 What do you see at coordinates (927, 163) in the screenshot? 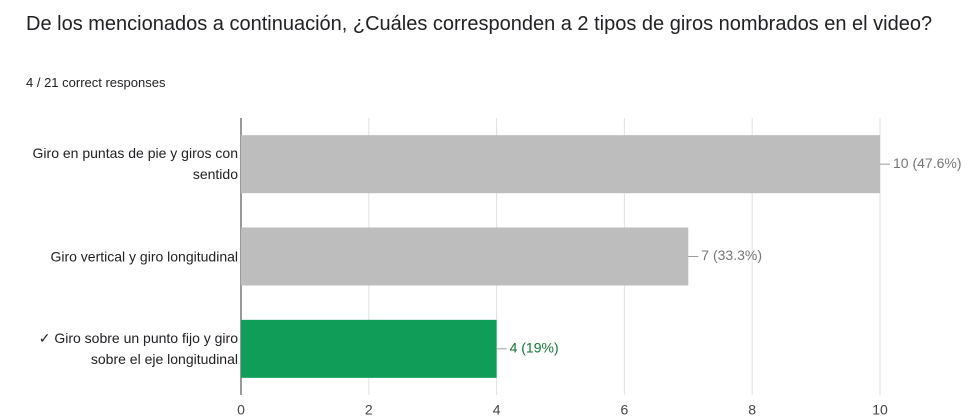
I see `value-label: 10 (47.6%)` at bounding box center [927, 163].